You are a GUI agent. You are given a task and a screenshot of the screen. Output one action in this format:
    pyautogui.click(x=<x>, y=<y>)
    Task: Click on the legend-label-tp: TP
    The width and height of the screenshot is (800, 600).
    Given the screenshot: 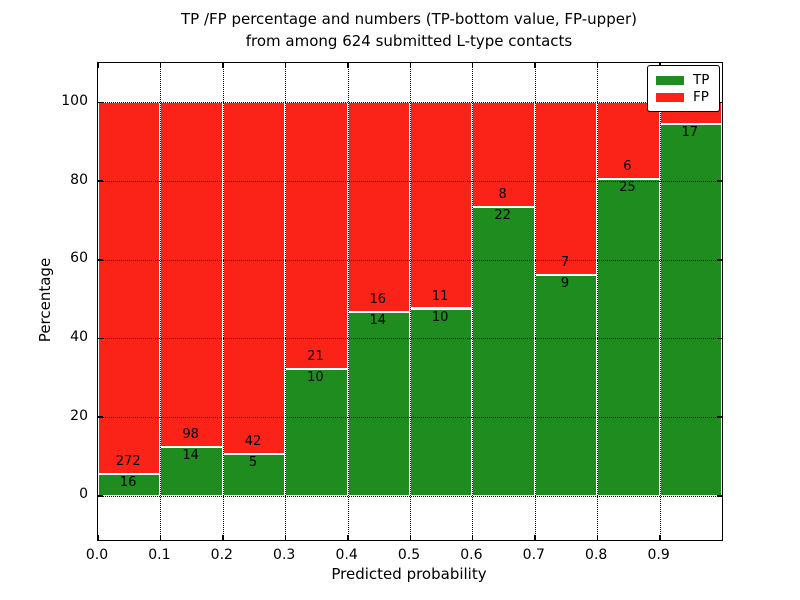 What is the action you would take?
    pyautogui.click(x=701, y=80)
    